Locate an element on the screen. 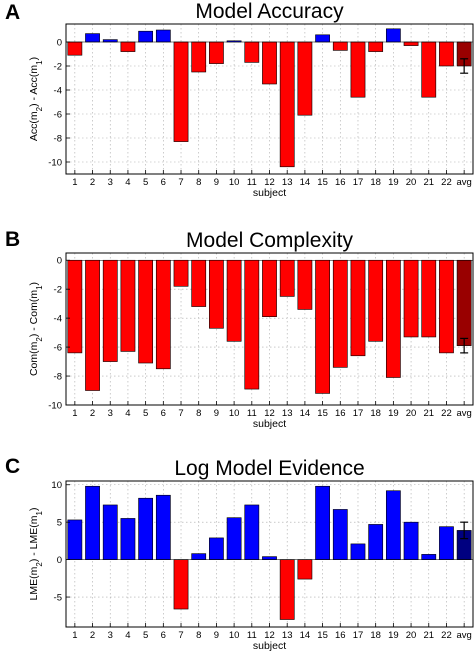  x-tick-label: 20 is located at coordinates (411, 413).